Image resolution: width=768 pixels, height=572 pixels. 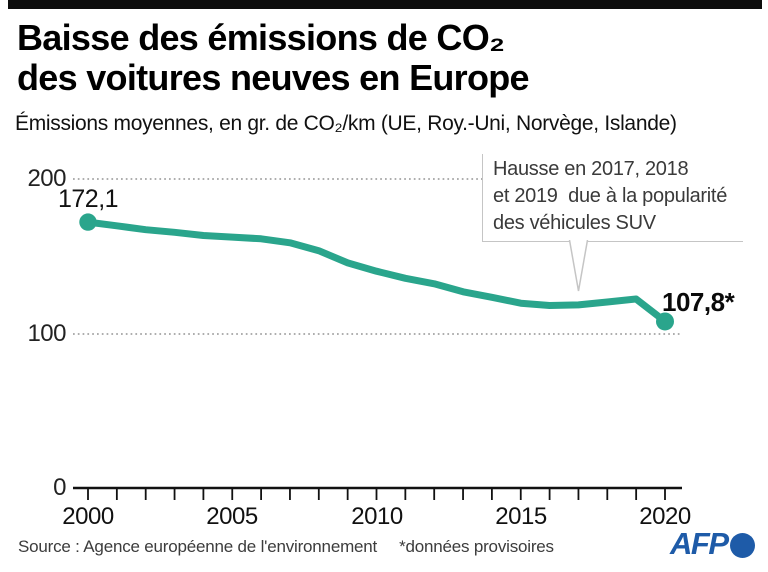 What do you see at coordinates (742, 545) in the screenshot?
I see `afp-logo-circle-icon` at bounding box center [742, 545].